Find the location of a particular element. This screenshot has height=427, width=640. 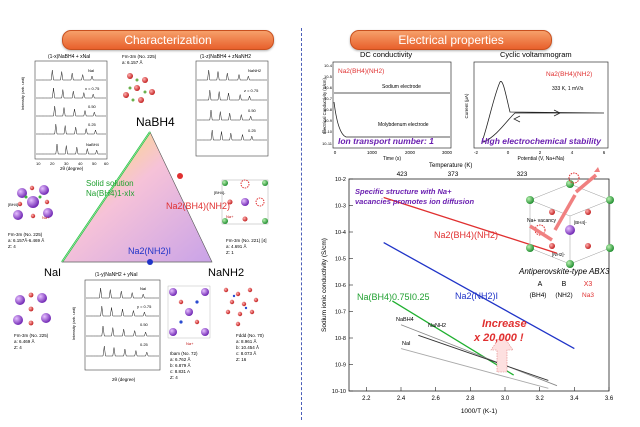

top-axis-tick: 423 is located at coordinates (402, 174).